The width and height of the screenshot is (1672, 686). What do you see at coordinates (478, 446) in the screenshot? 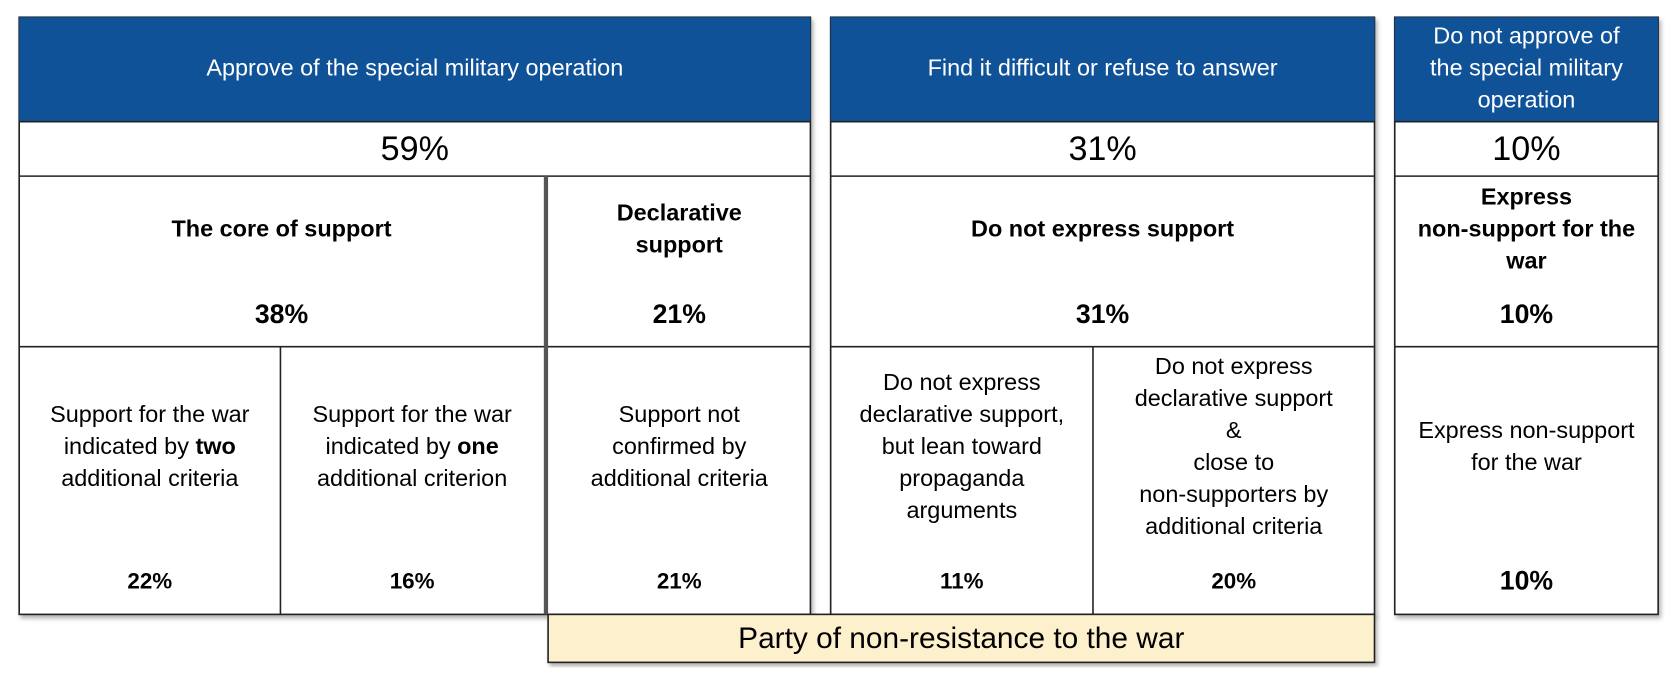
I see `bold-run: one` at bounding box center [478, 446].